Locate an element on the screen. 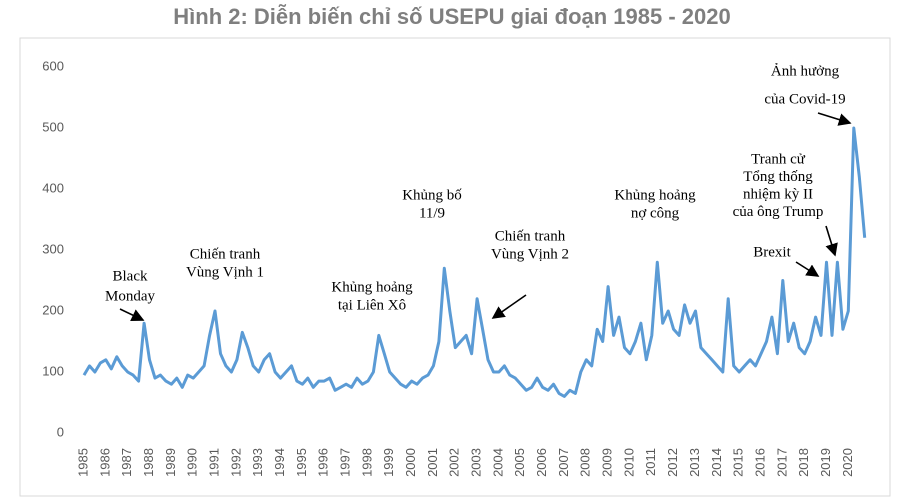 This screenshot has width=905, height=500. x-tick-label: 2001 is located at coordinates (432, 462).